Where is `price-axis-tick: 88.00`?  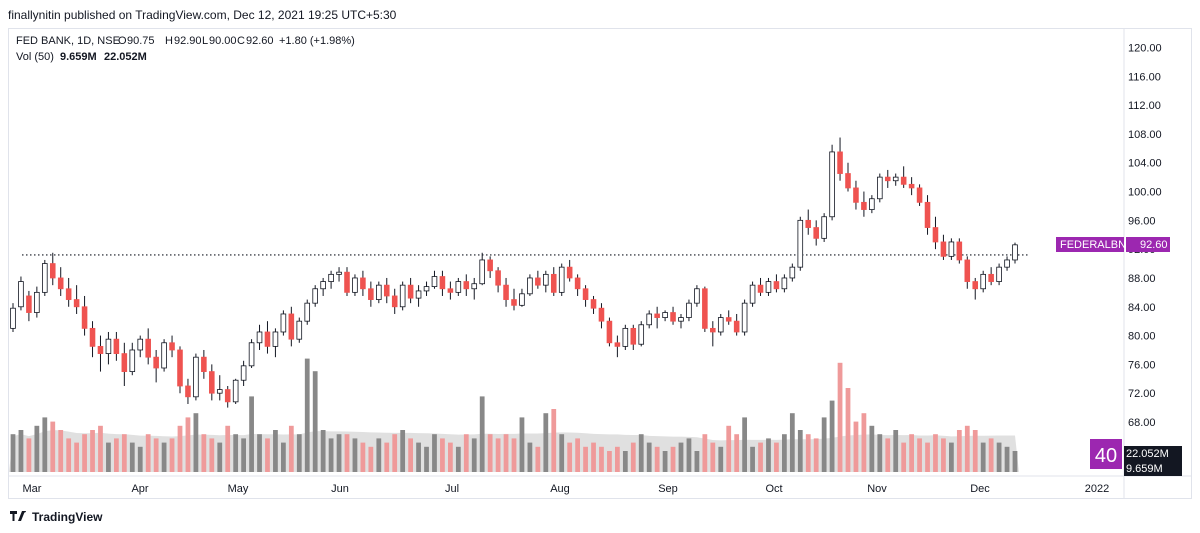 price-axis-tick: 88.00 is located at coordinates (1142, 279).